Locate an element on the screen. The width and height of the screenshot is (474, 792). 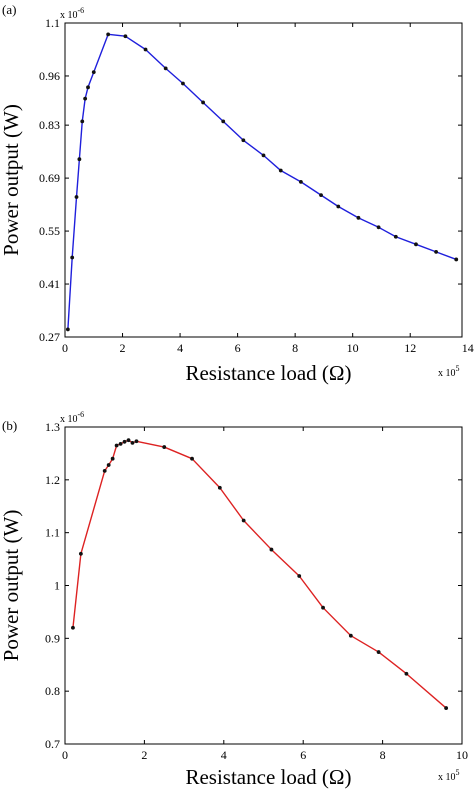
y-tick-label: 0.55 is located at coordinates (49, 231).